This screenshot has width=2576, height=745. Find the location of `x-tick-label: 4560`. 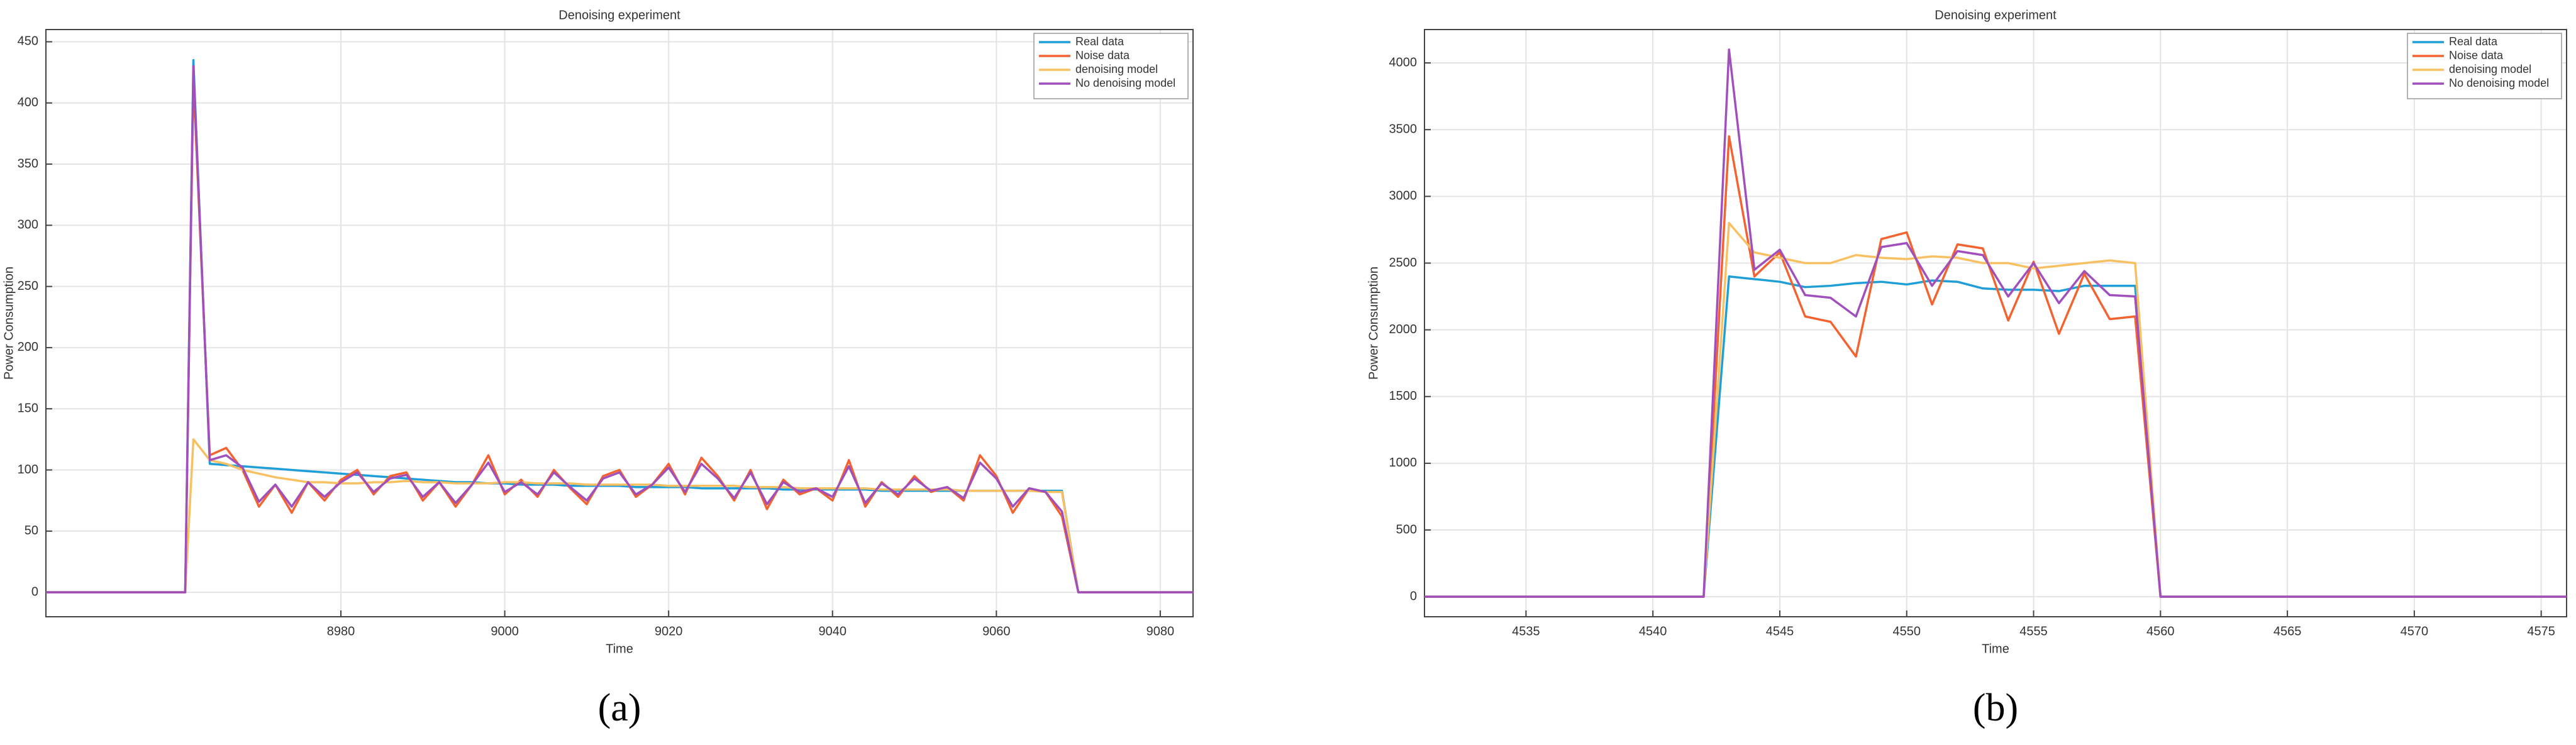

x-tick-label: 4560 is located at coordinates (2160, 631).